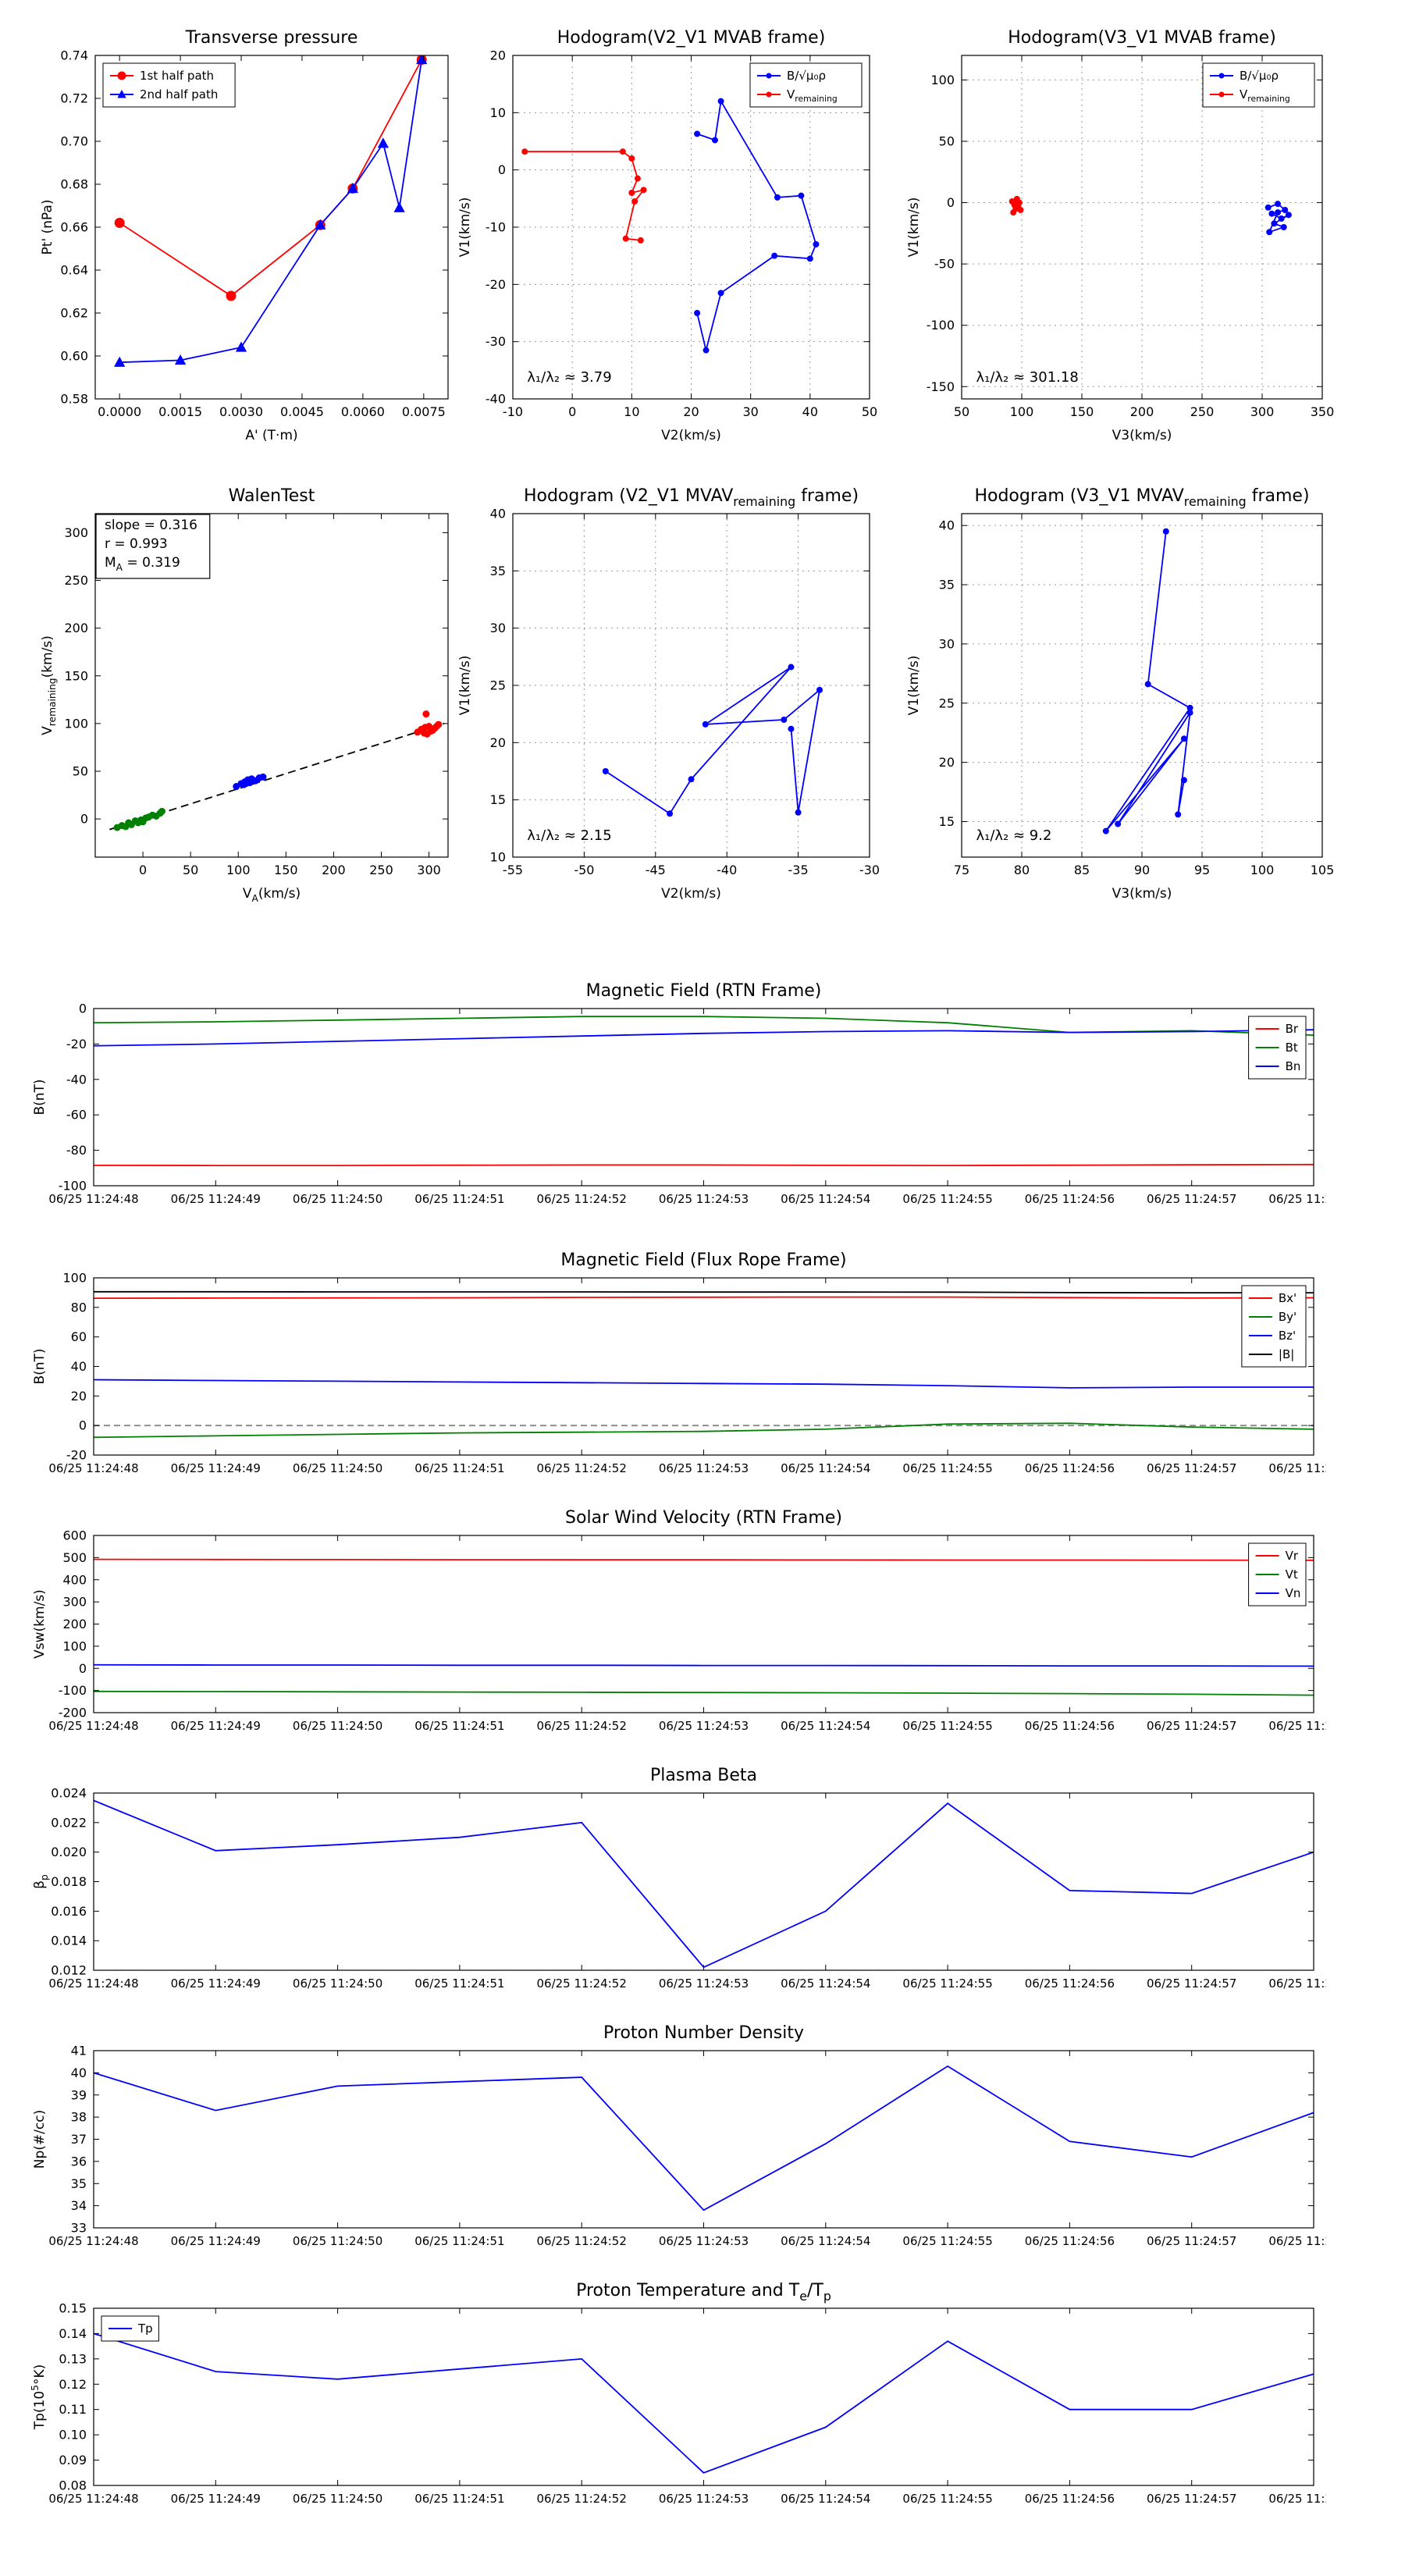 The width and height of the screenshot is (1405, 2576). Describe the element at coordinates (74, 356) in the screenshot. I see `y-tick-label: 0.60` at that location.